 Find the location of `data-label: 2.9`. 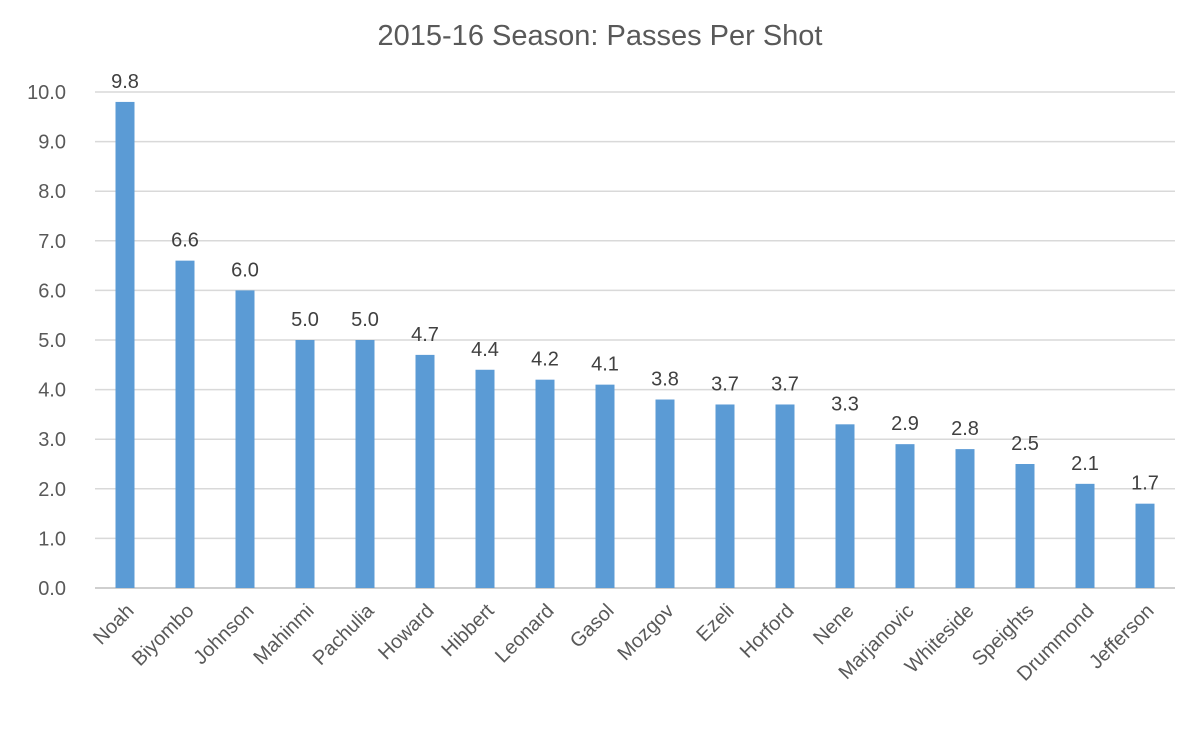

data-label: 2.9 is located at coordinates (905, 424).